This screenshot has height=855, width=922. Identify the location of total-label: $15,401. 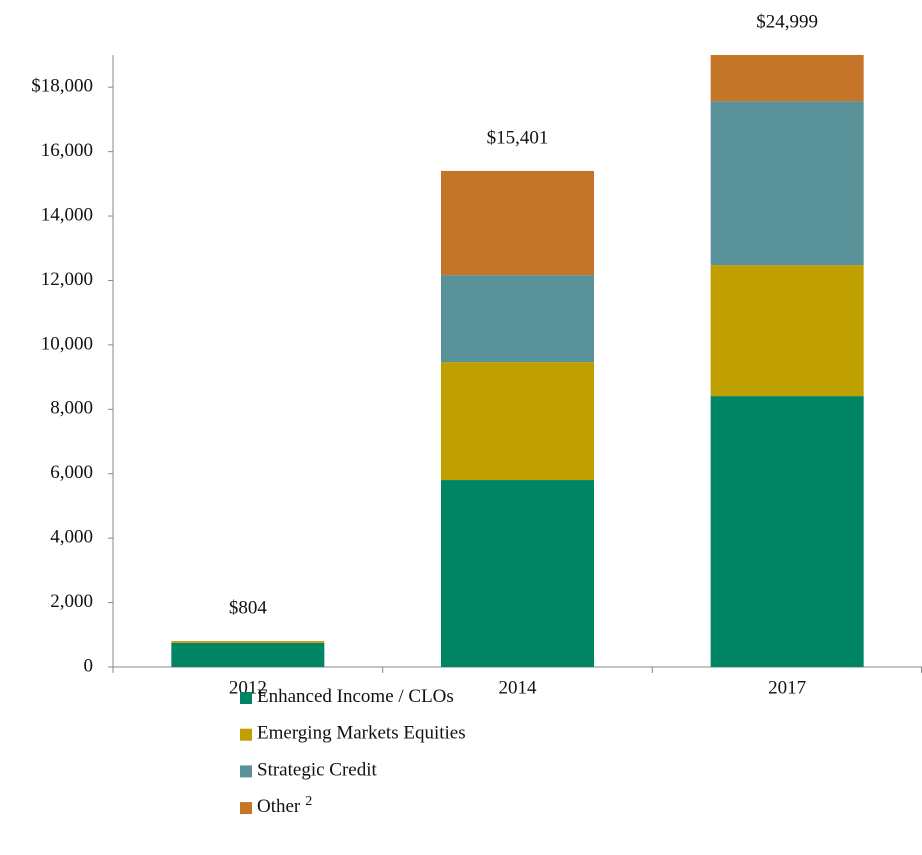
(518, 137).